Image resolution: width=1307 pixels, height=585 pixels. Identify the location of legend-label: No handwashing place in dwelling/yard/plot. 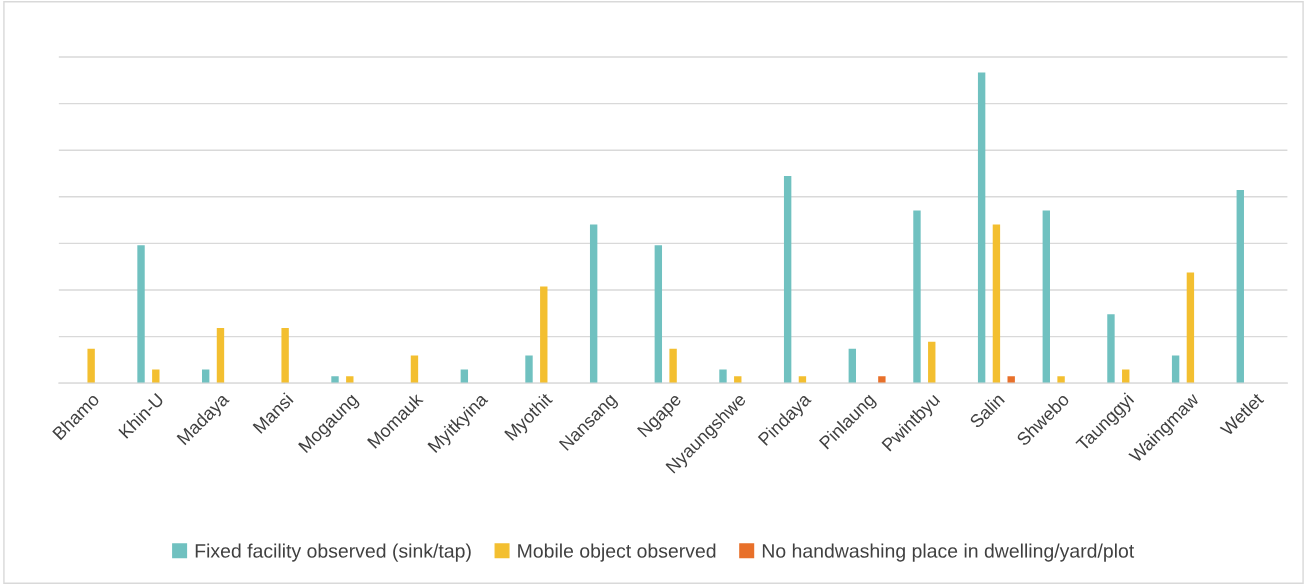
(948, 552).